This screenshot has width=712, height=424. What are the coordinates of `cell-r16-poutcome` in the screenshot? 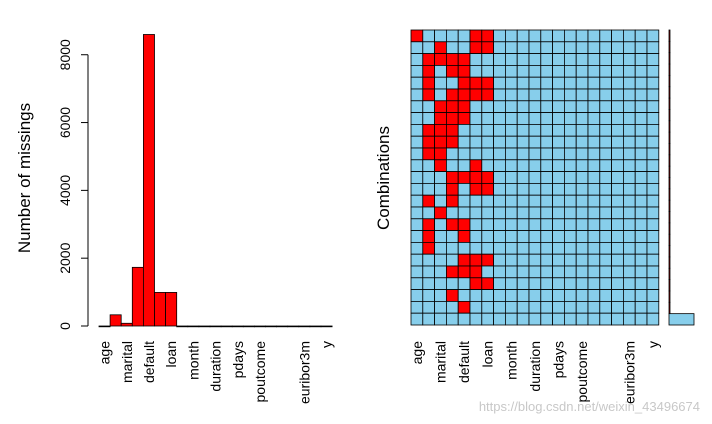 It's located at (582, 225).